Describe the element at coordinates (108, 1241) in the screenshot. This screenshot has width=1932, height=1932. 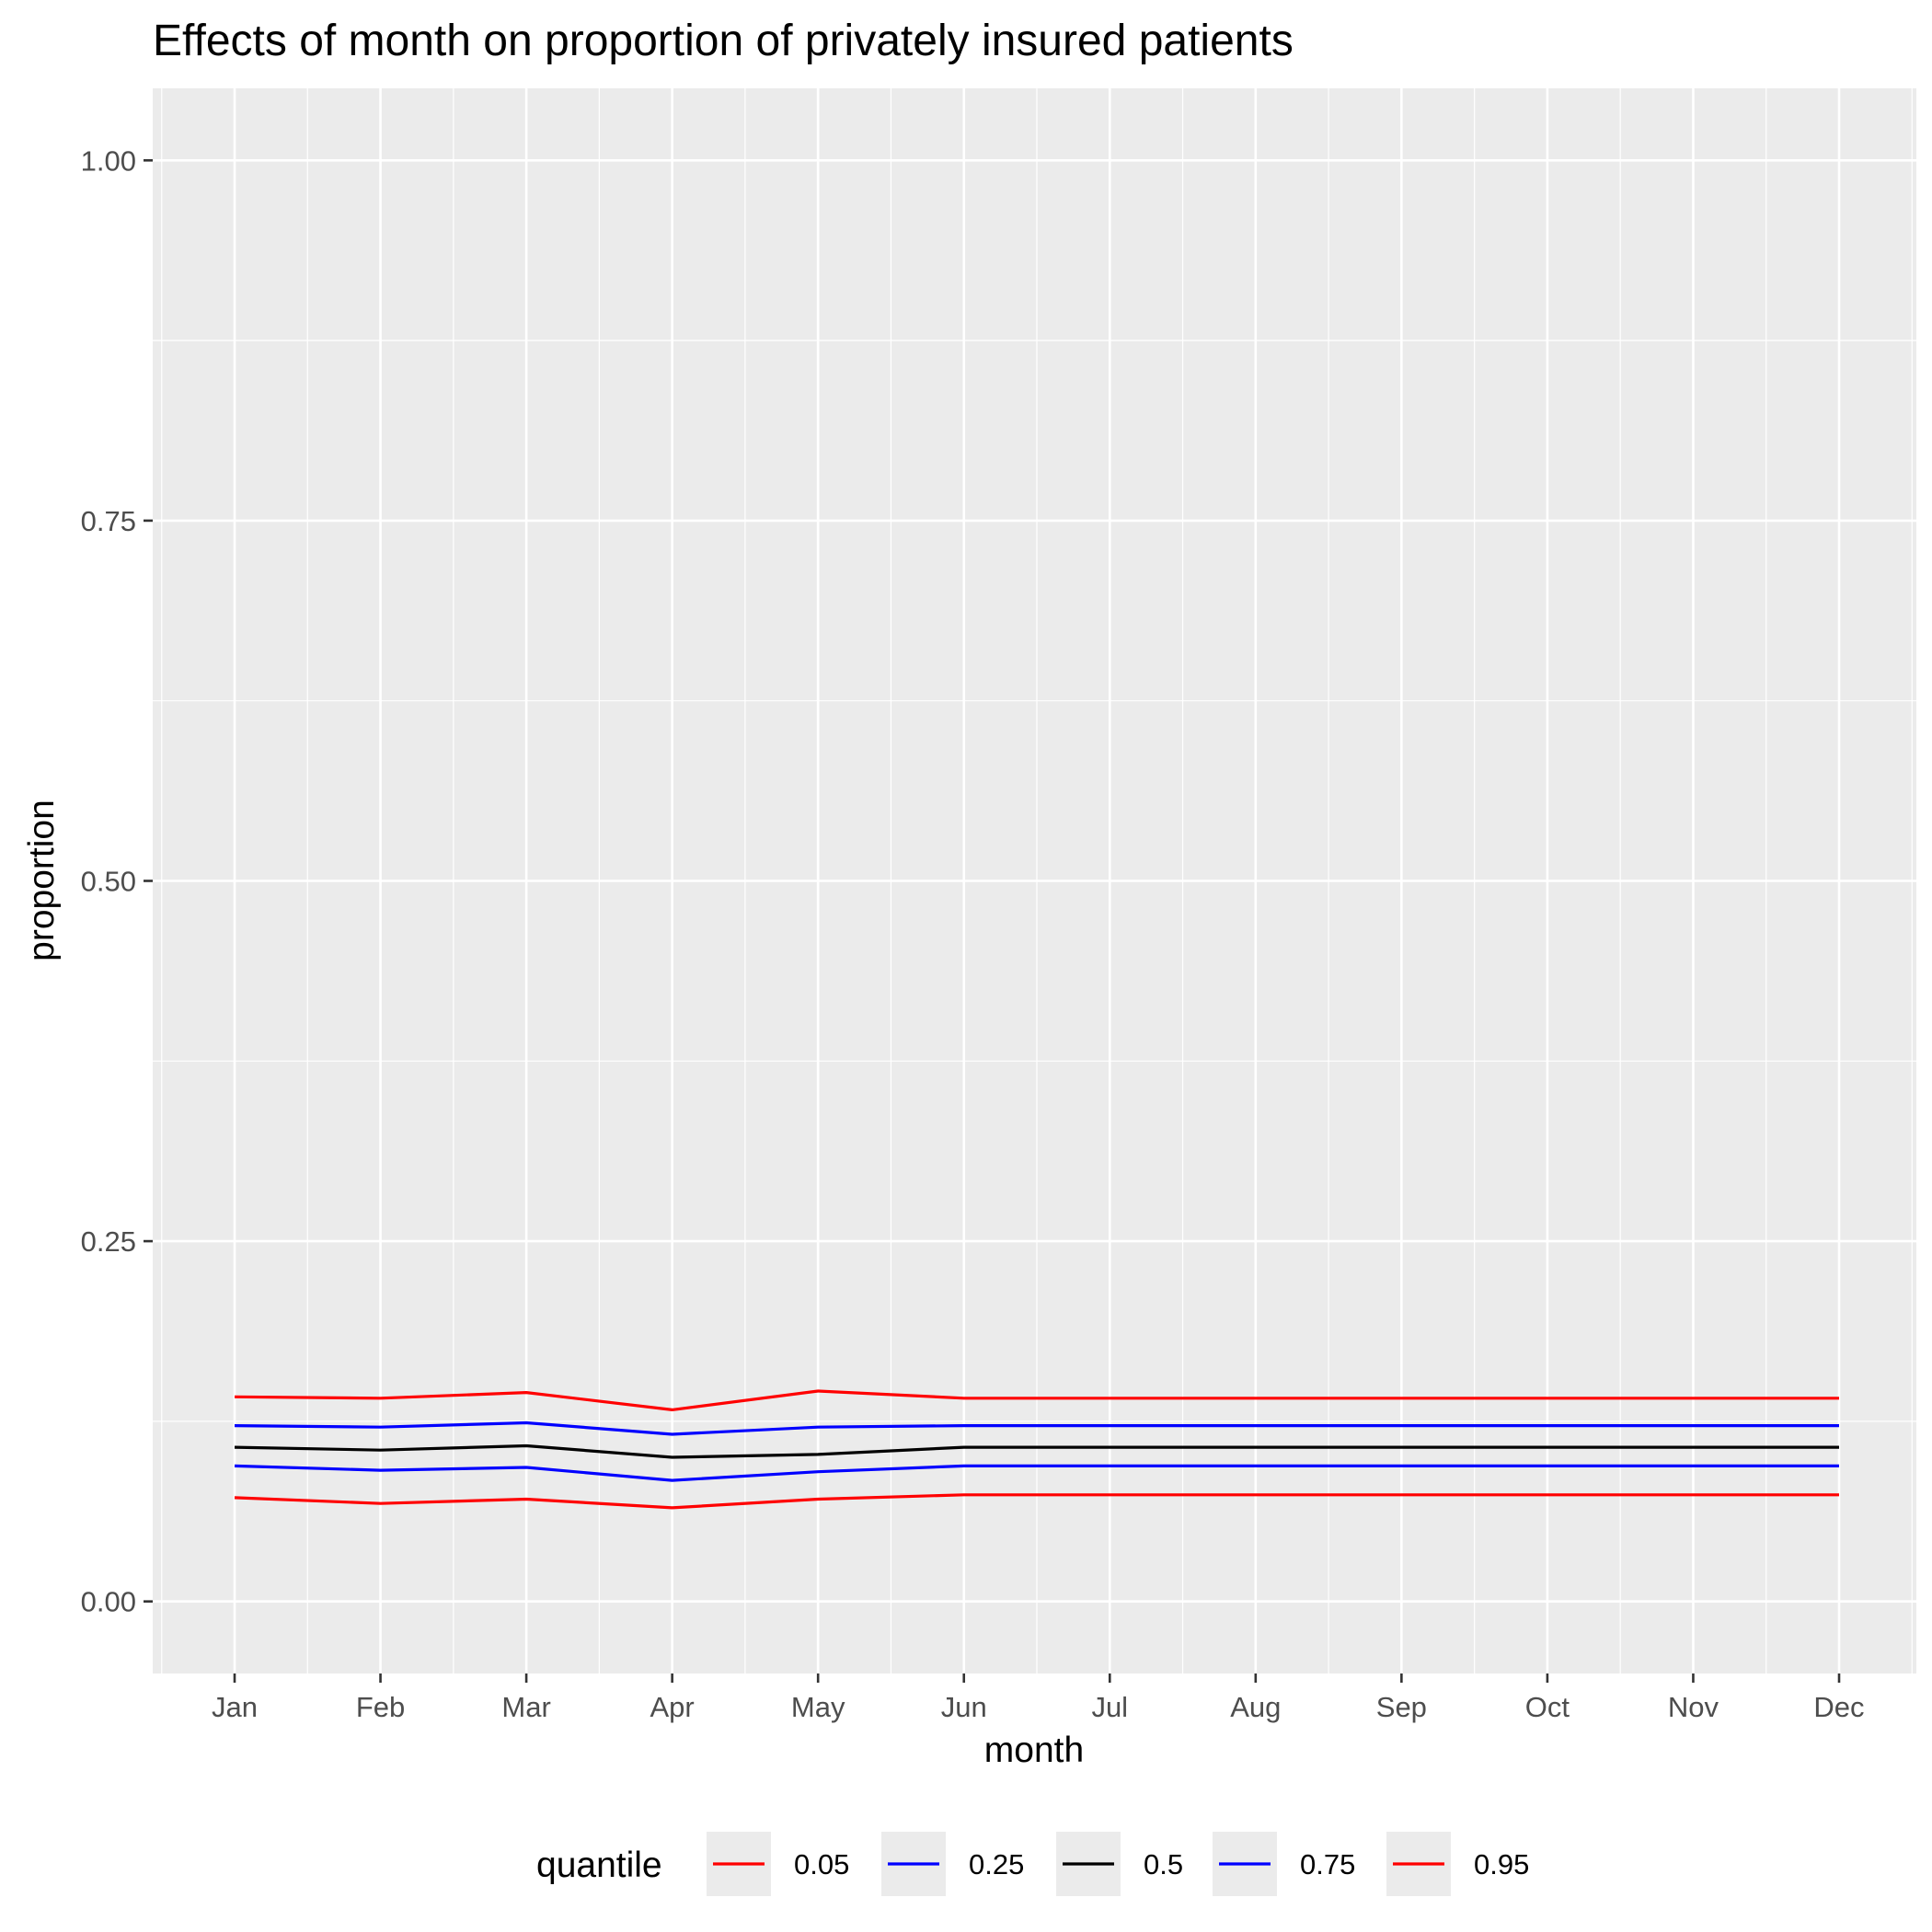
I see `y-tick-label: 0.25` at that location.